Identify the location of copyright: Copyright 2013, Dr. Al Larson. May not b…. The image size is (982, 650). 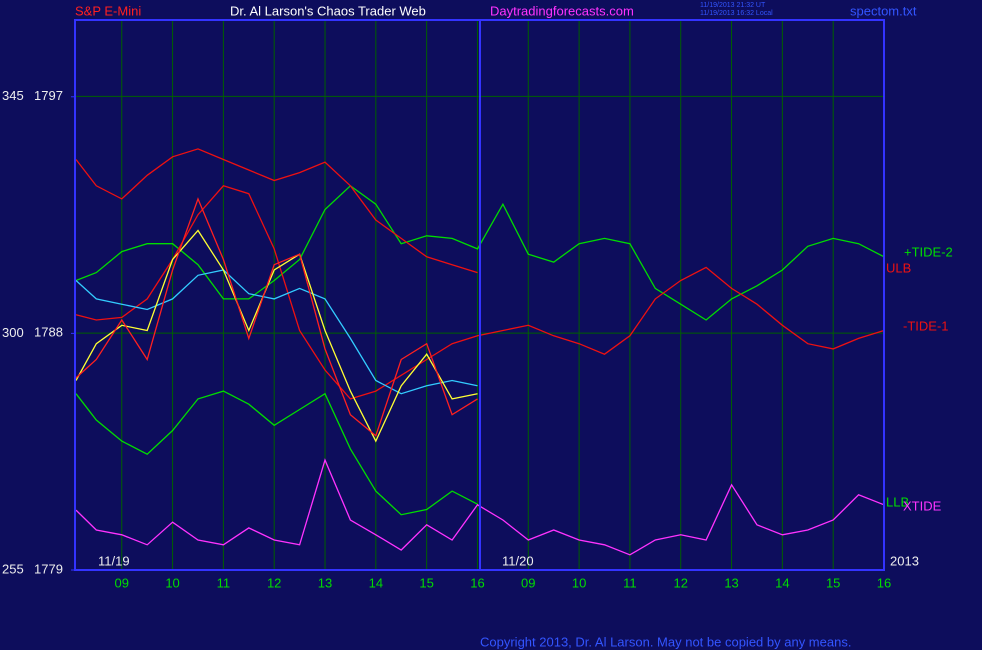
(665, 641).